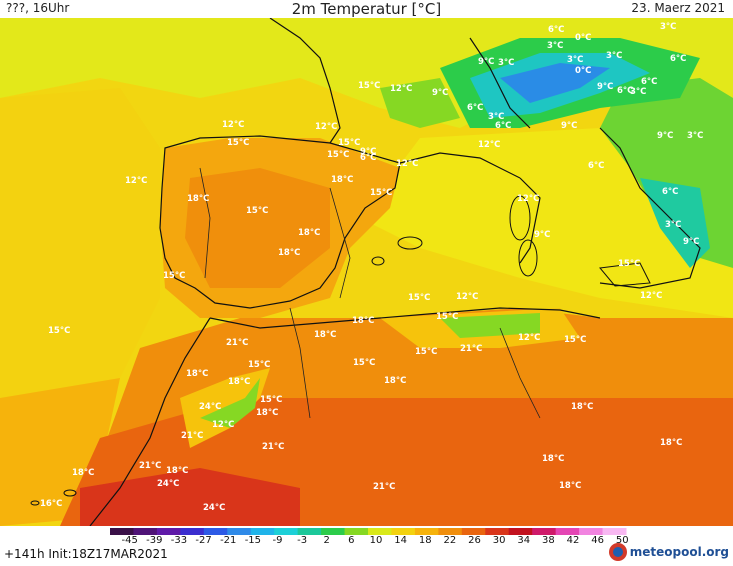 The image size is (733, 566). I want to click on legend-tick-label: -45, so click(130, 539).